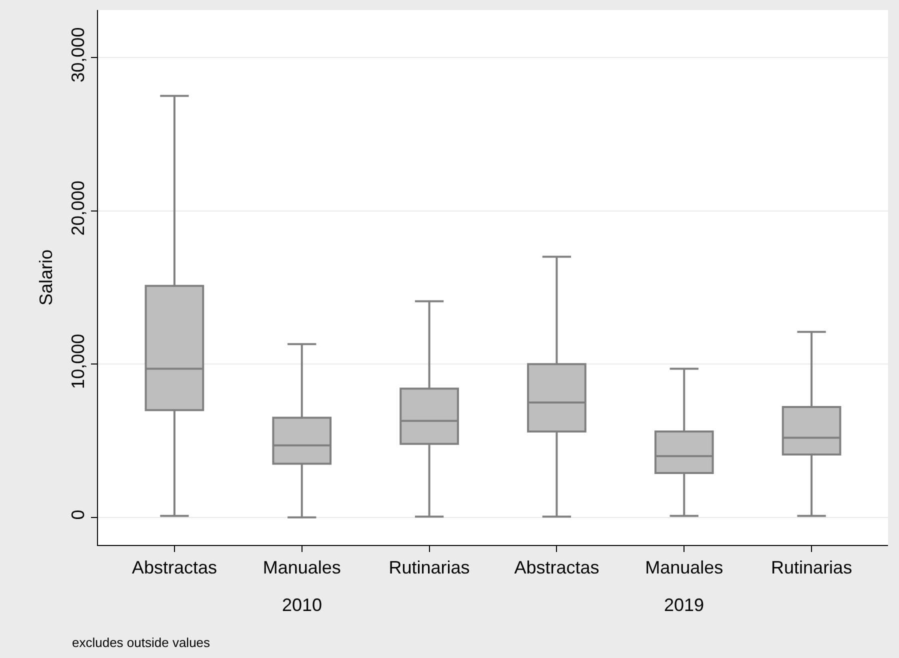  What do you see at coordinates (78, 54) in the screenshot?
I see `y-tick-label: 30,000` at bounding box center [78, 54].